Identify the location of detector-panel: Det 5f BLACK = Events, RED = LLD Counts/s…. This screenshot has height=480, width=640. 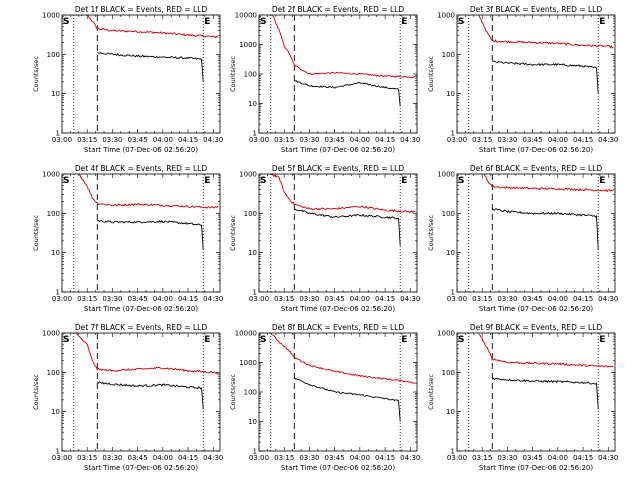
(324, 238).